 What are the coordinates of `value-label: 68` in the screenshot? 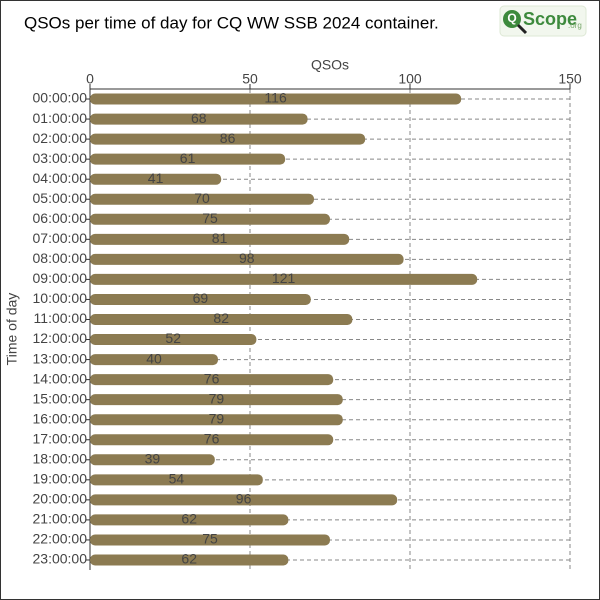 It's located at (199, 118).